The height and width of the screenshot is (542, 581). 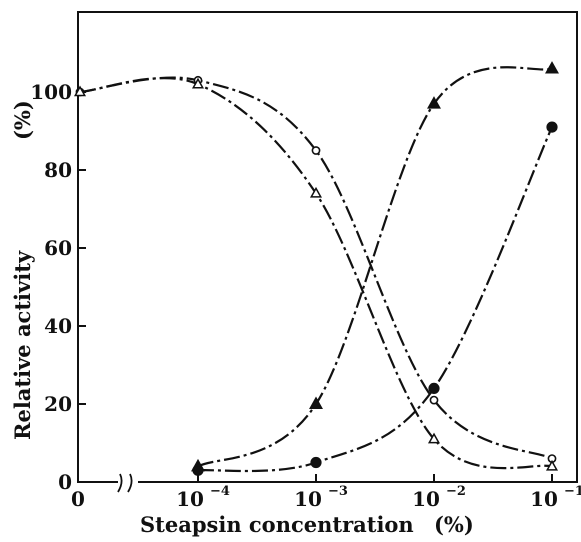 What do you see at coordinates (338, 491) in the screenshot?
I see `x-tick-exponent: −3` at bounding box center [338, 491].